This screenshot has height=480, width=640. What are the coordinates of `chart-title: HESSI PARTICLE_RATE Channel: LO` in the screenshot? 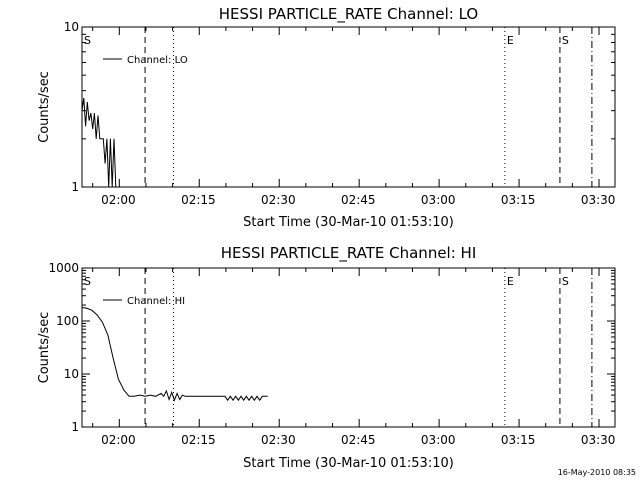 It's located at (348, 14).